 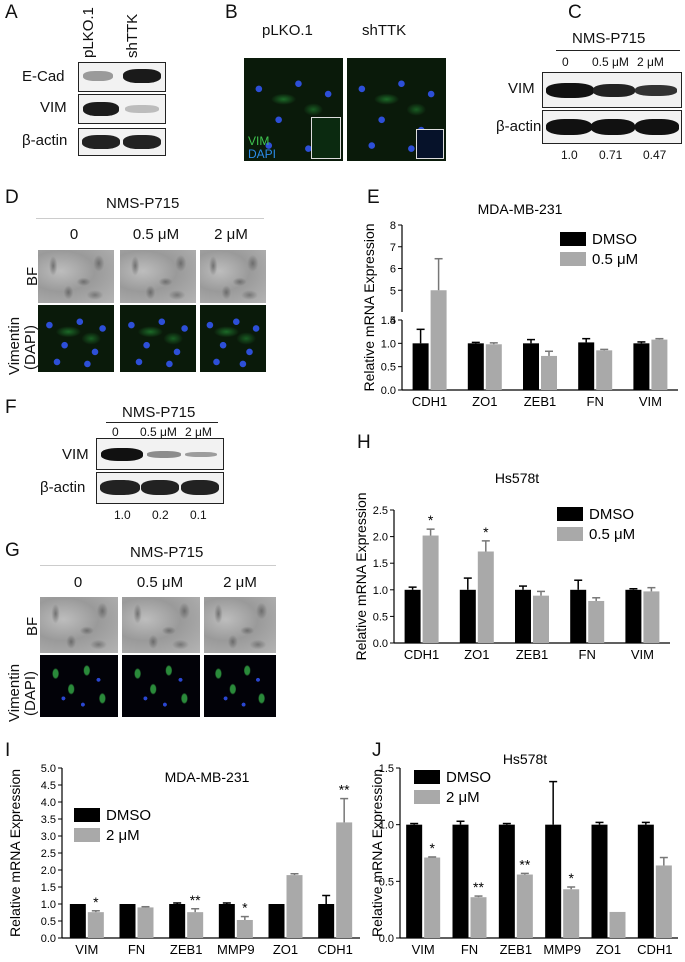 I want to click on chart-title: MDA-MB-231, so click(x=207, y=777).